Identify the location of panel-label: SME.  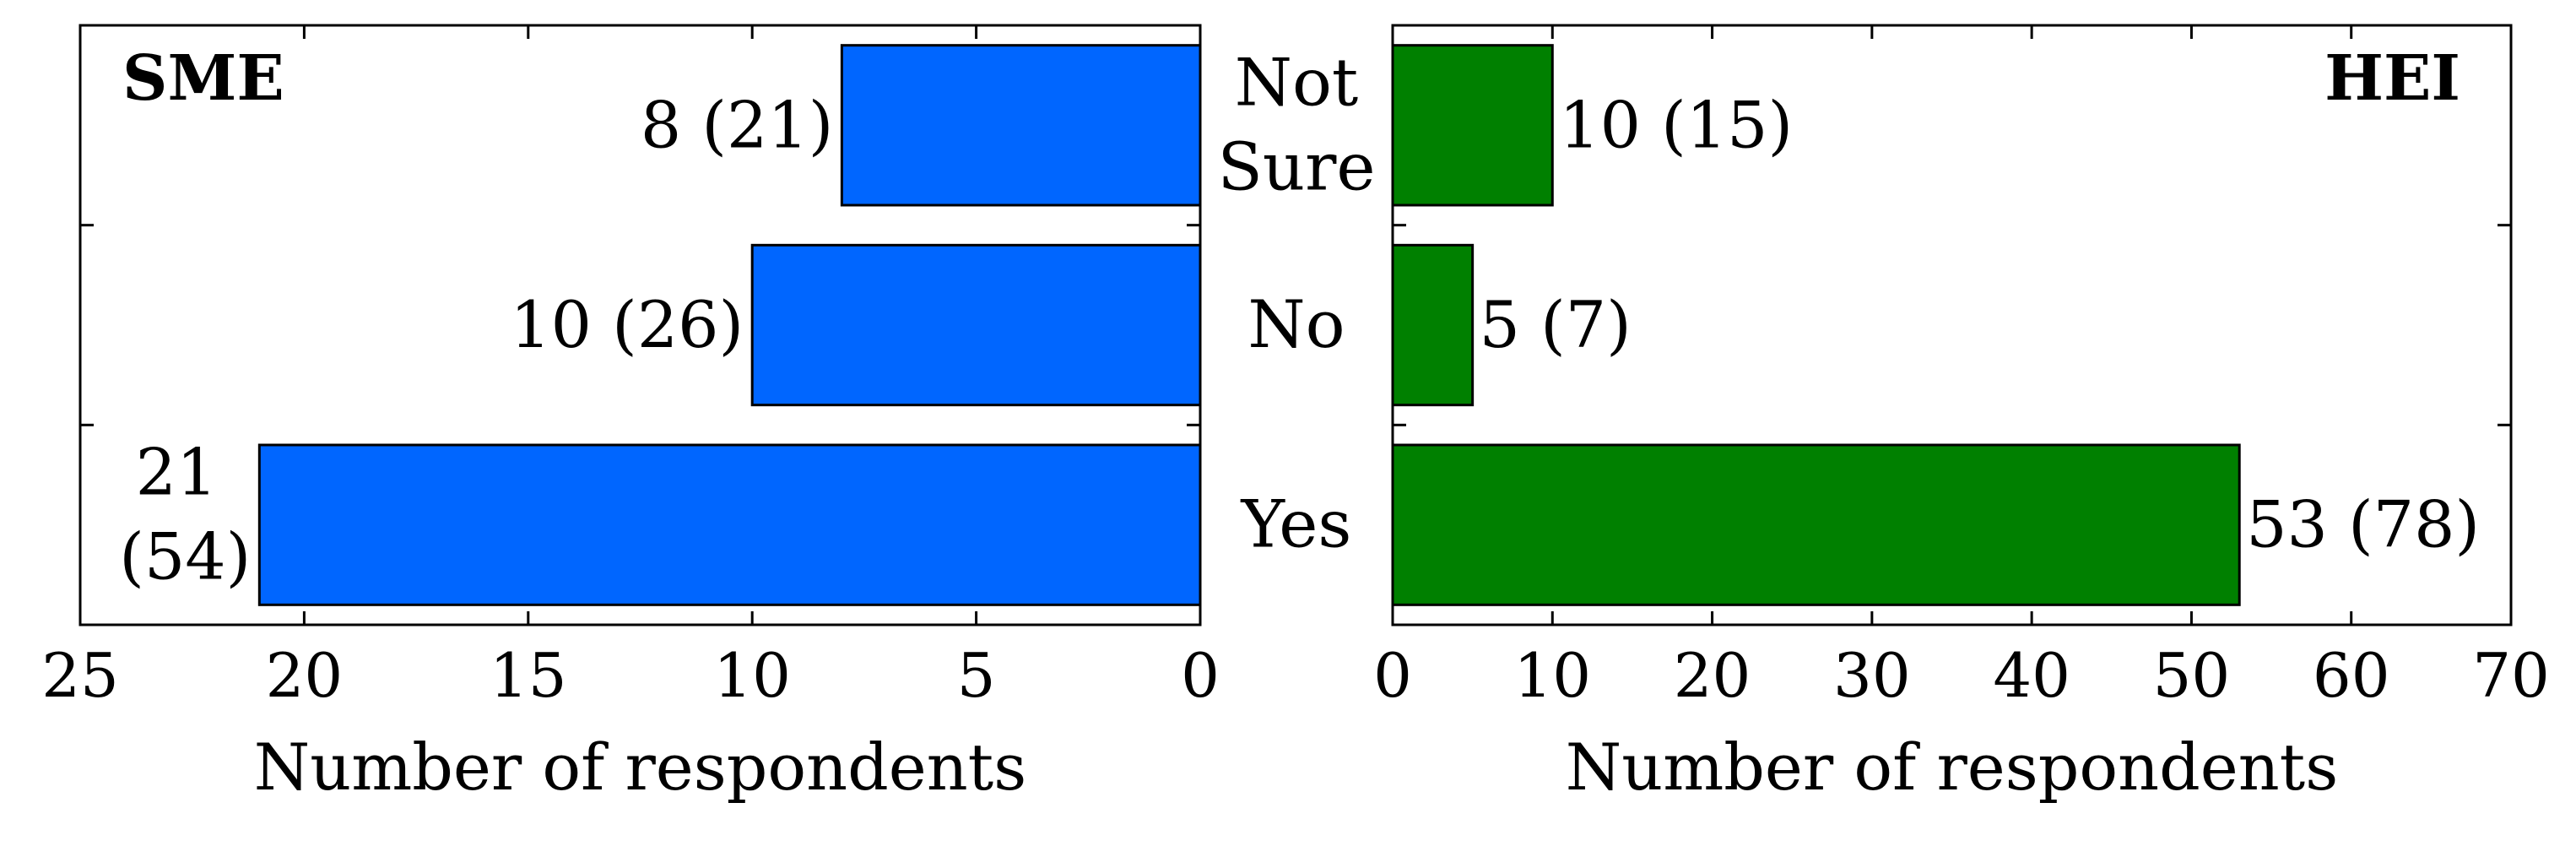
(203, 79).